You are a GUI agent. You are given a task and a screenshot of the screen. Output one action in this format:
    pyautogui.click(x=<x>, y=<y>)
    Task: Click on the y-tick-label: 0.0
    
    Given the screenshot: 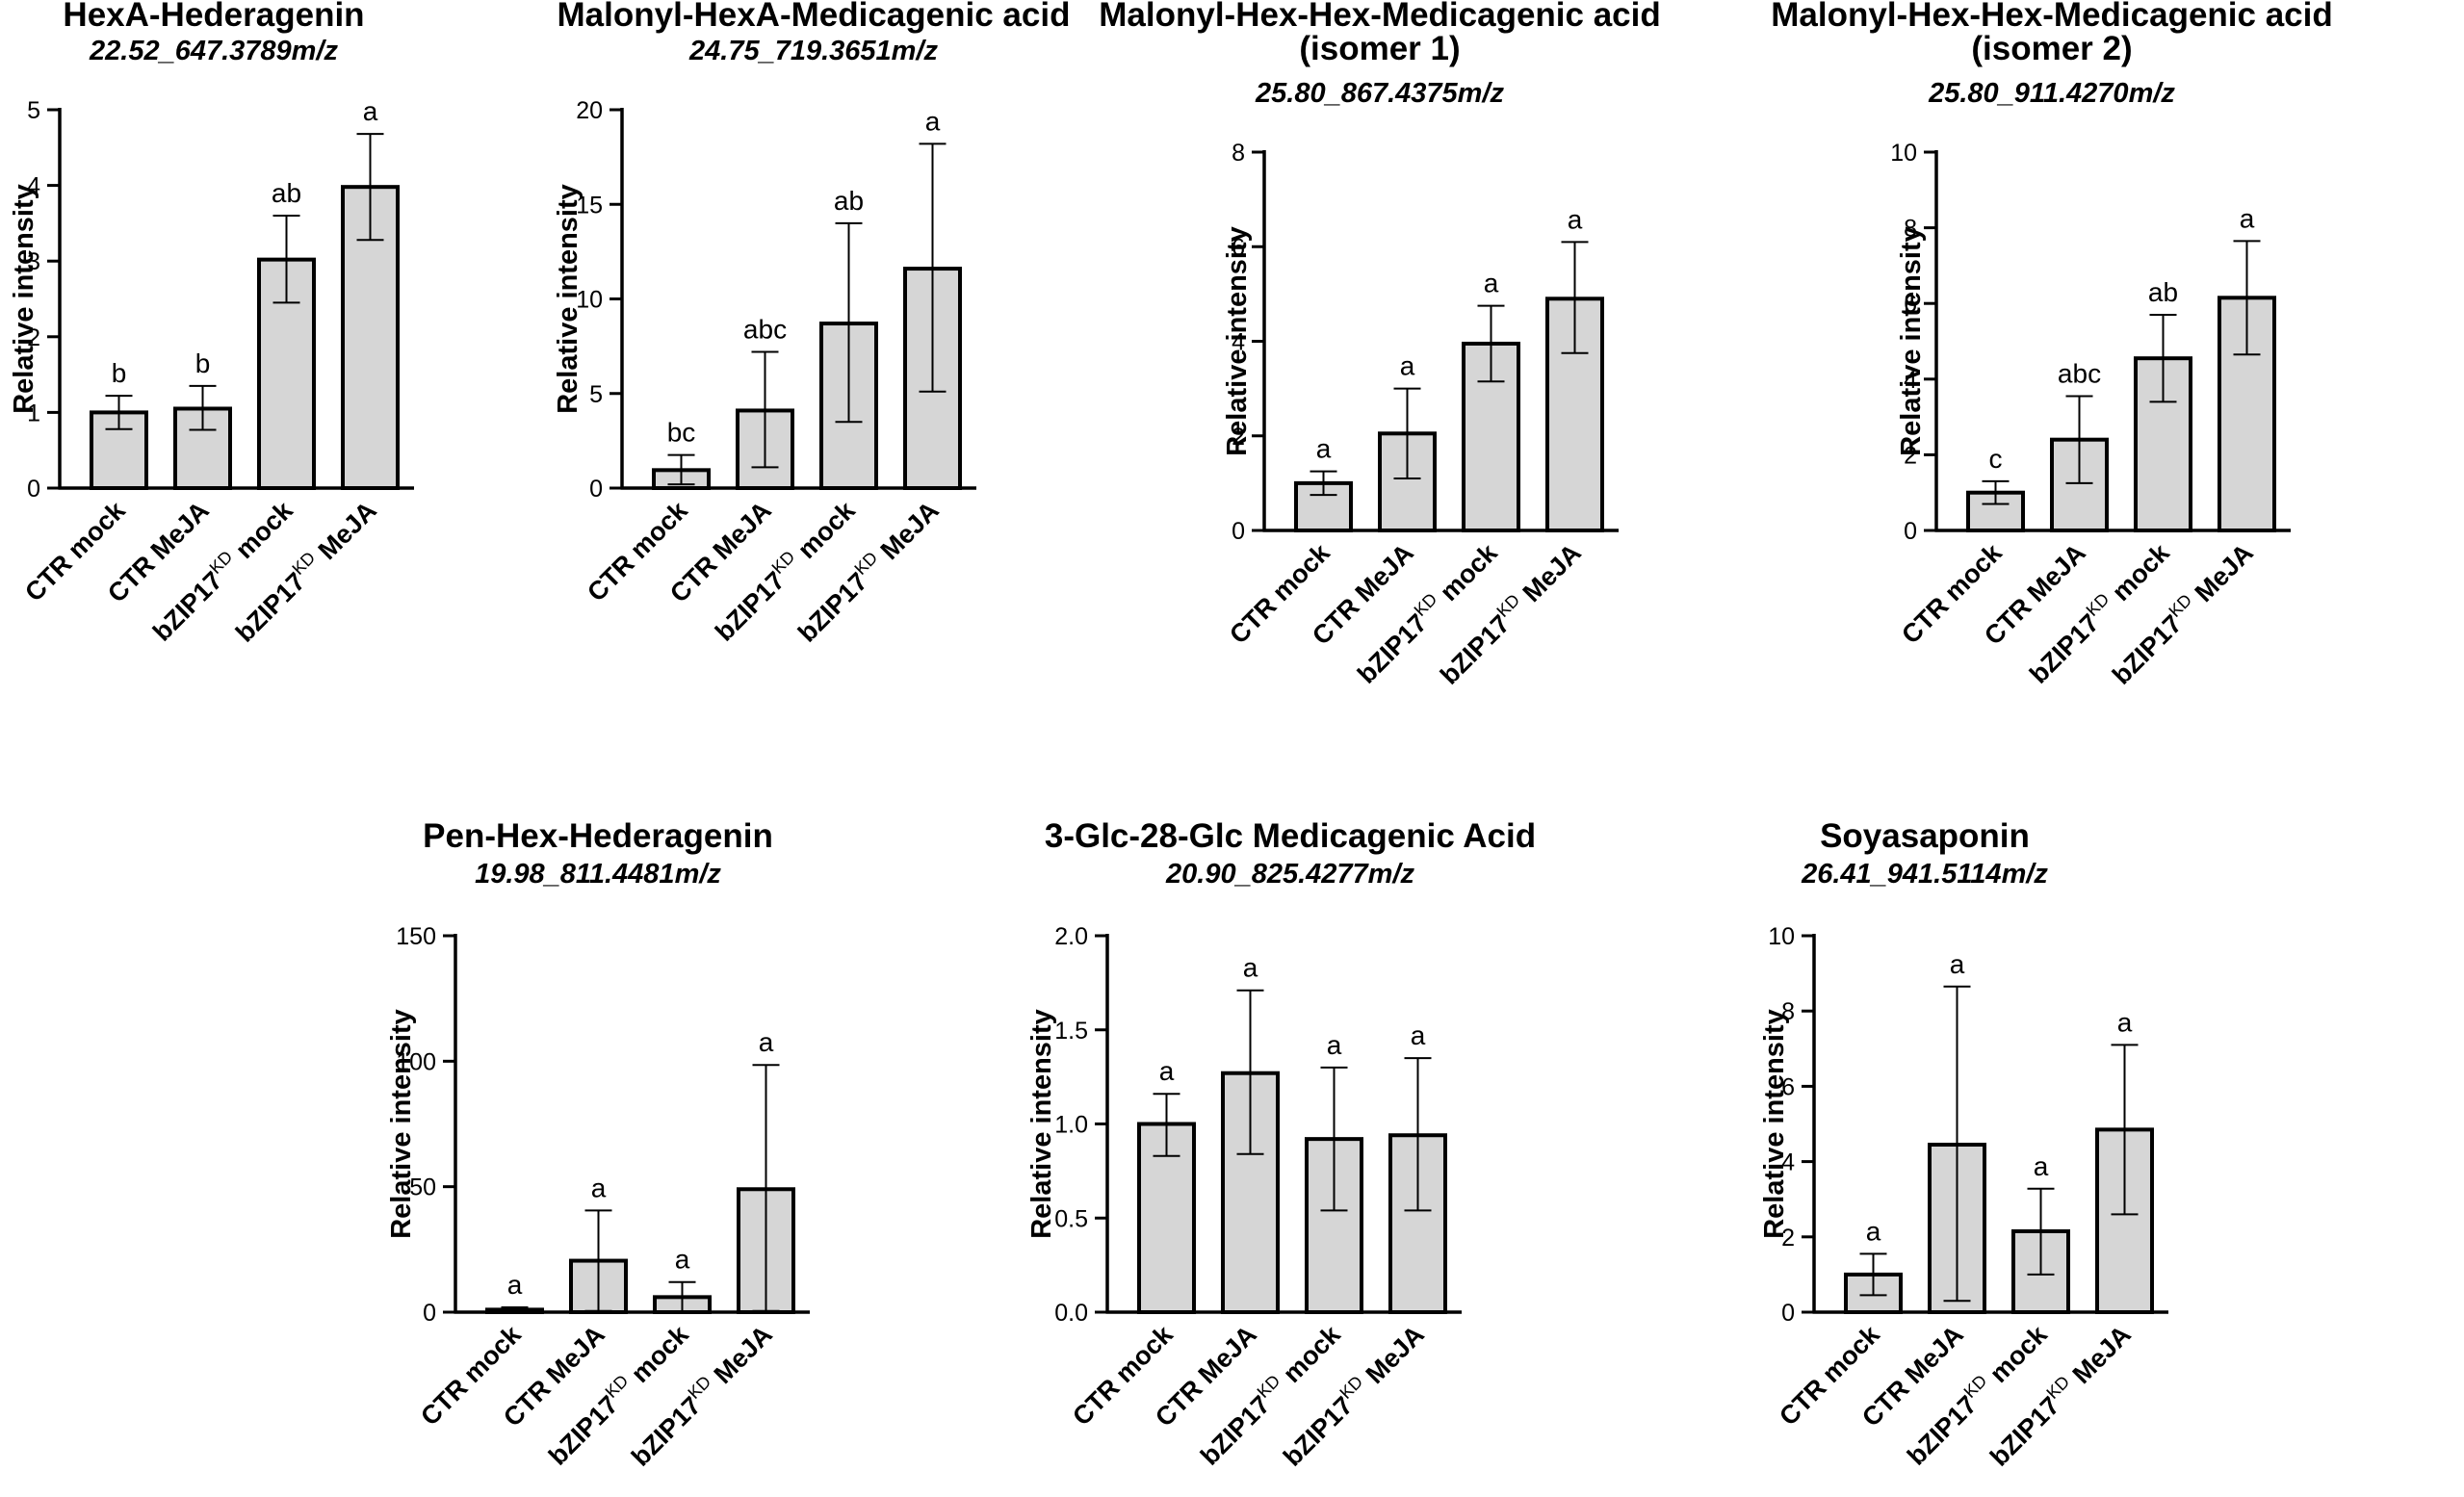 What is the action you would take?
    pyautogui.click(x=1071, y=1313)
    